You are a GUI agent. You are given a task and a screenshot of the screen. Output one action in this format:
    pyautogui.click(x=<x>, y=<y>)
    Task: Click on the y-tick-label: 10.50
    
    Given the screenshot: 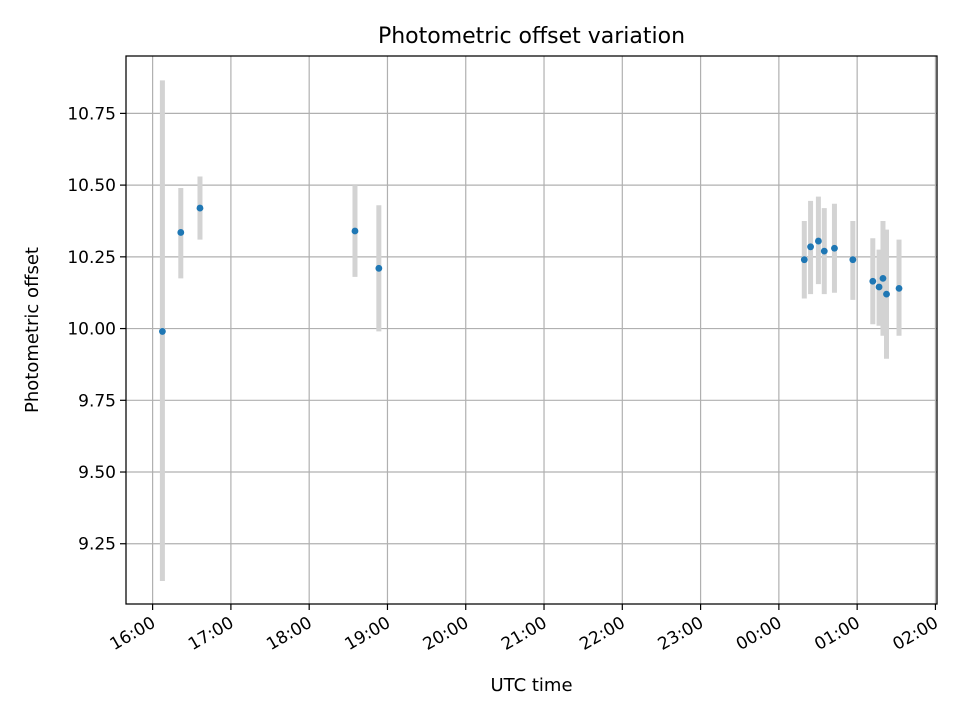 What is the action you would take?
    pyautogui.click(x=91, y=186)
    